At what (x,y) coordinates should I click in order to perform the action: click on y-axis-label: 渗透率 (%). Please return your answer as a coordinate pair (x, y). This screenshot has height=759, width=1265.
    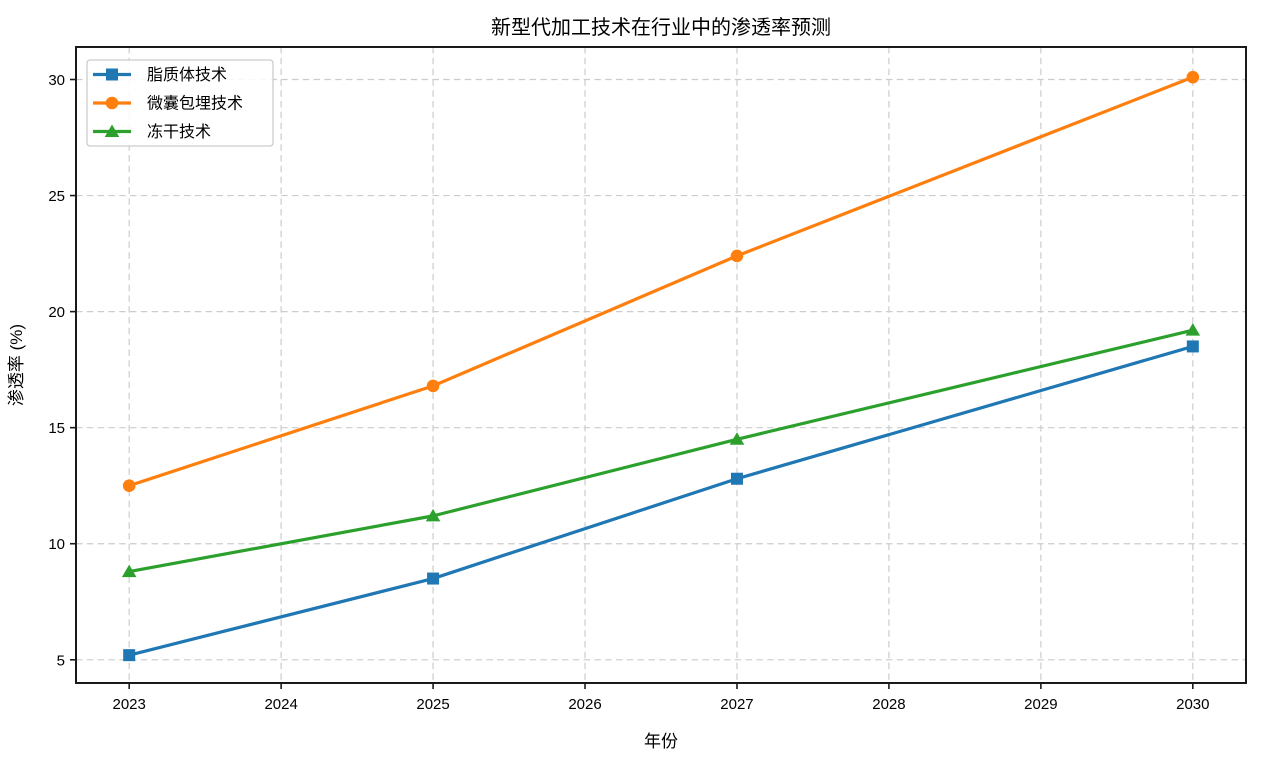
    Looking at the image, I should click on (16, 365).